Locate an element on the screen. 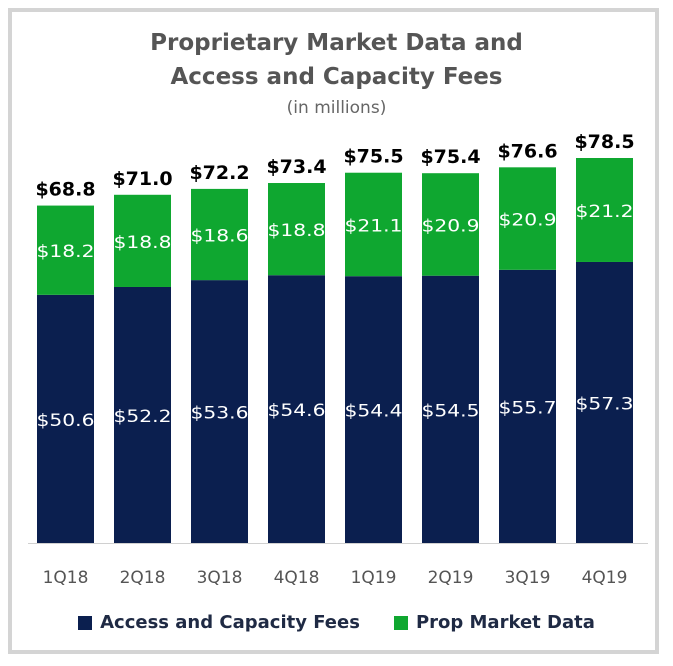 Image resolution: width=673 pixels, height=666 pixels. bar-segment-access-fees-4Q18 is located at coordinates (296, 409).